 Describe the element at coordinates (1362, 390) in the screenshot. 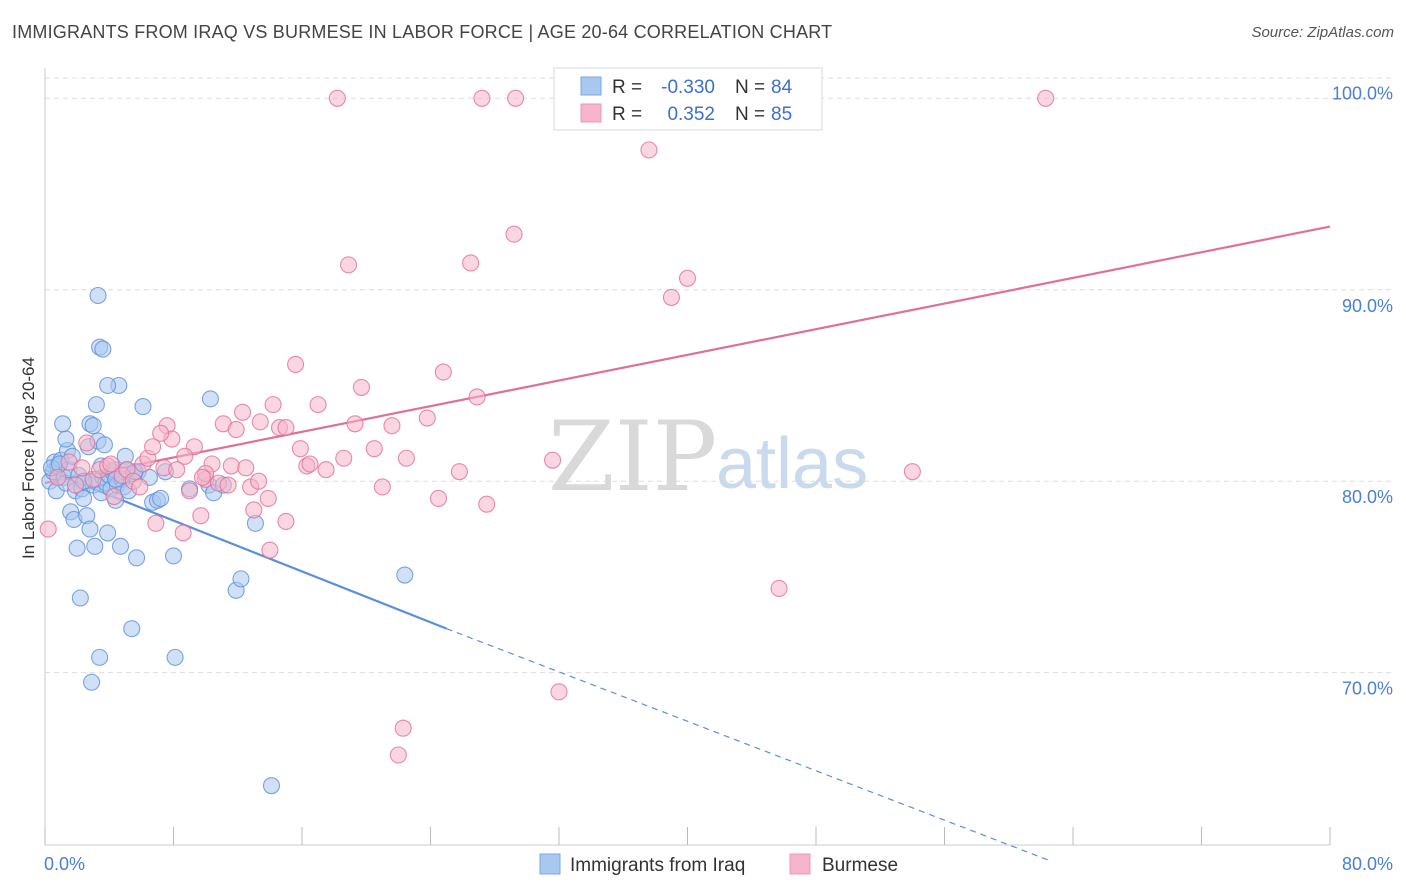

I see `y-tick-labels: 70.0% 80.0% 90.0% 100.0%` at that location.